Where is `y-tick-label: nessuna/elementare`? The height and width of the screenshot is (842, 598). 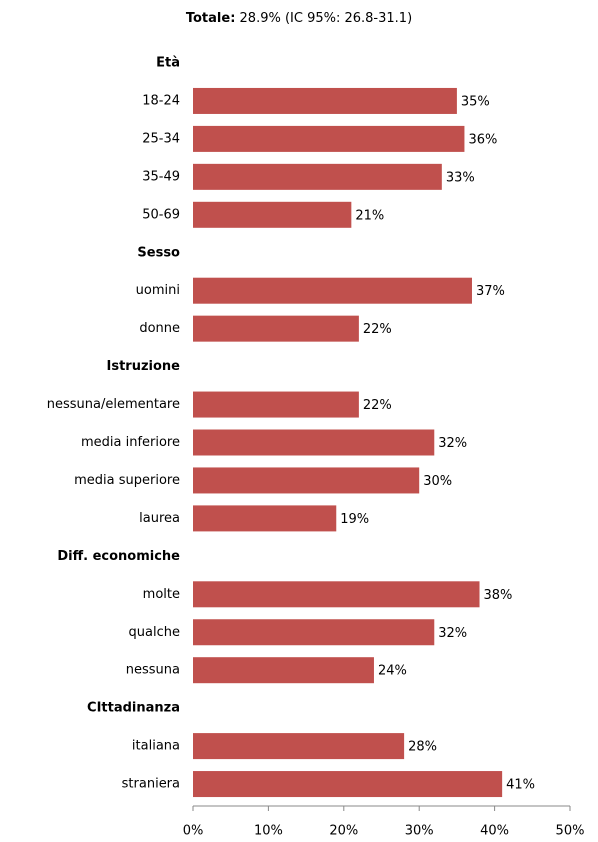
y-tick-label: nessuna/elementare is located at coordinates (113, 404).